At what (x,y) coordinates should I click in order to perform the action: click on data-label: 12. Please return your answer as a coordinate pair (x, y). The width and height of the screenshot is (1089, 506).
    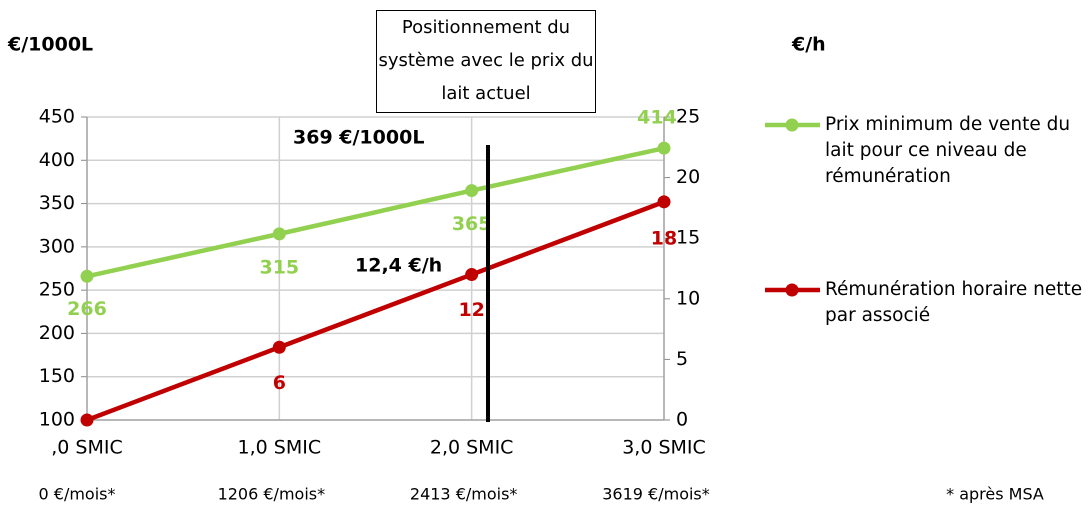
    Looking at the image, I should click on (471, 310).